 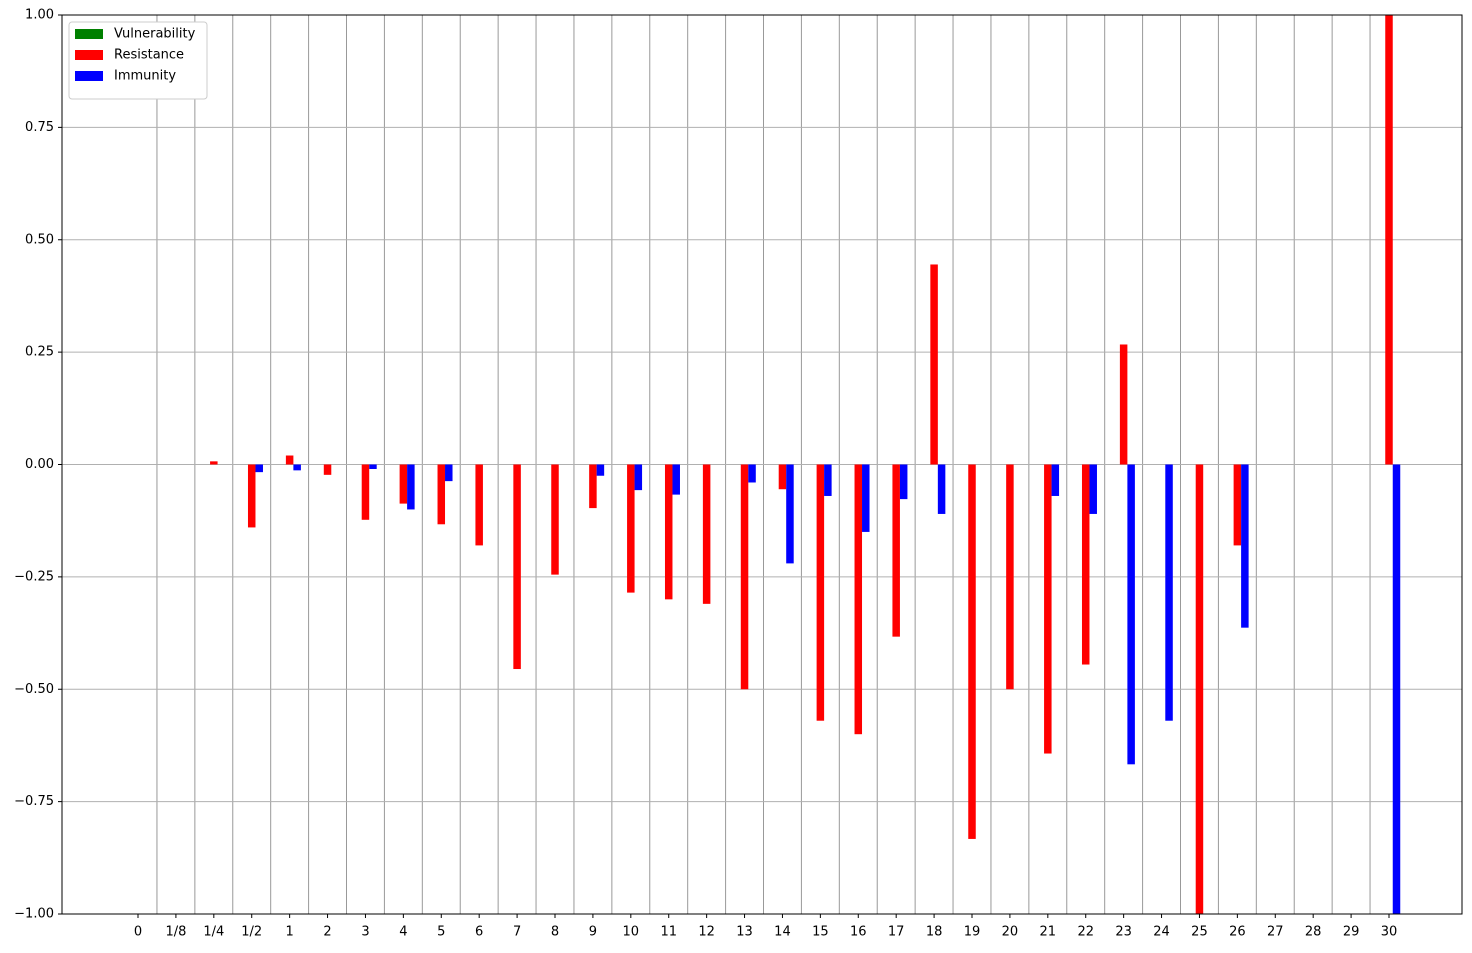 What do you see at coordinates (175, 932) in the screenshot?
I see `x-tick-label: 1/8` at bounding box center [175, 932].